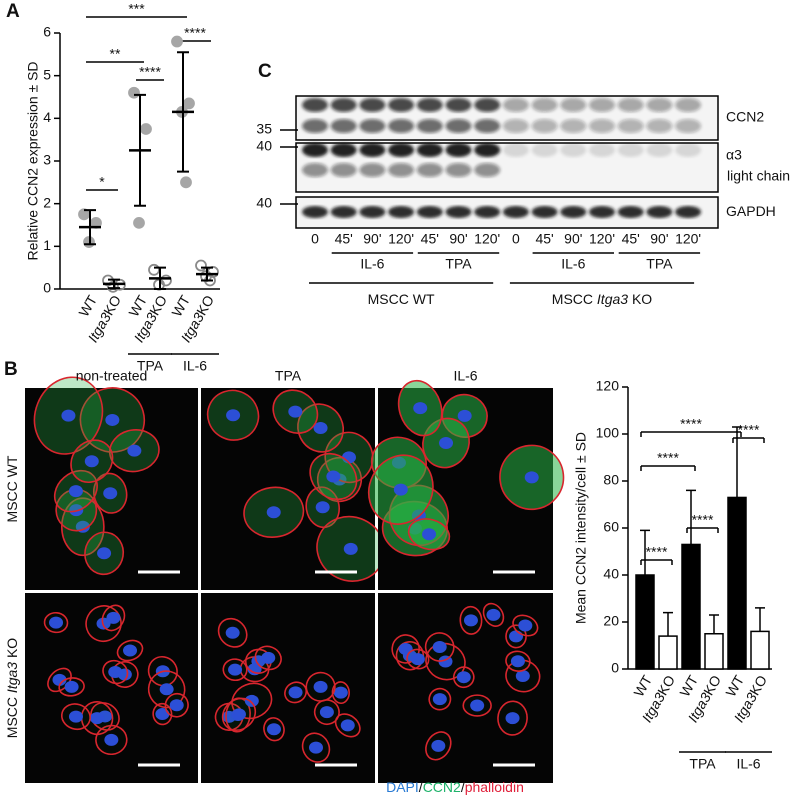  I want to click on column-label: IL-6, so click(465, 376).